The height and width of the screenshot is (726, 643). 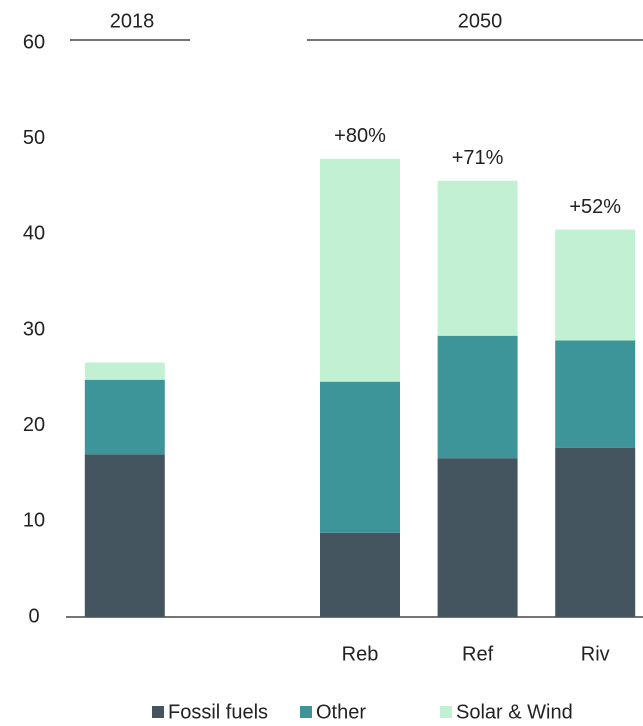 What do you see at coordinates (34, 521) in the screenshot?
I see `y-tick-label: 10` at bounding box center [34, 521].